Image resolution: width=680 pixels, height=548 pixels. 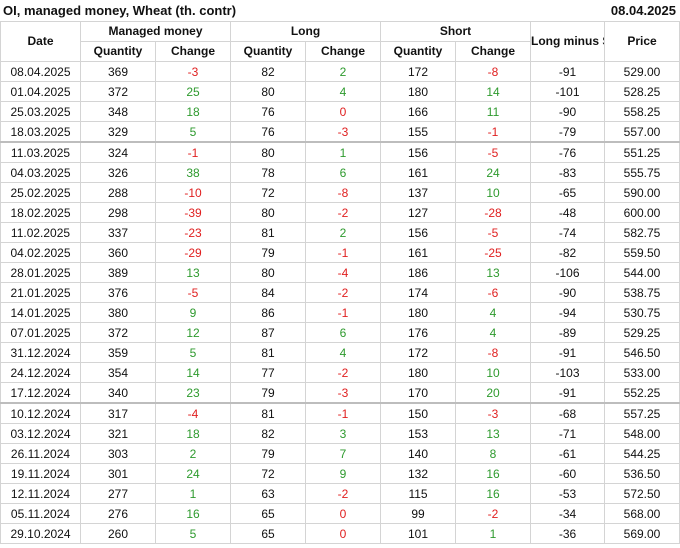 I want to click on data-row: 11.03.2025 324 -1 80 1 156 -5 -76 551.25, so click(x=340, y=152).